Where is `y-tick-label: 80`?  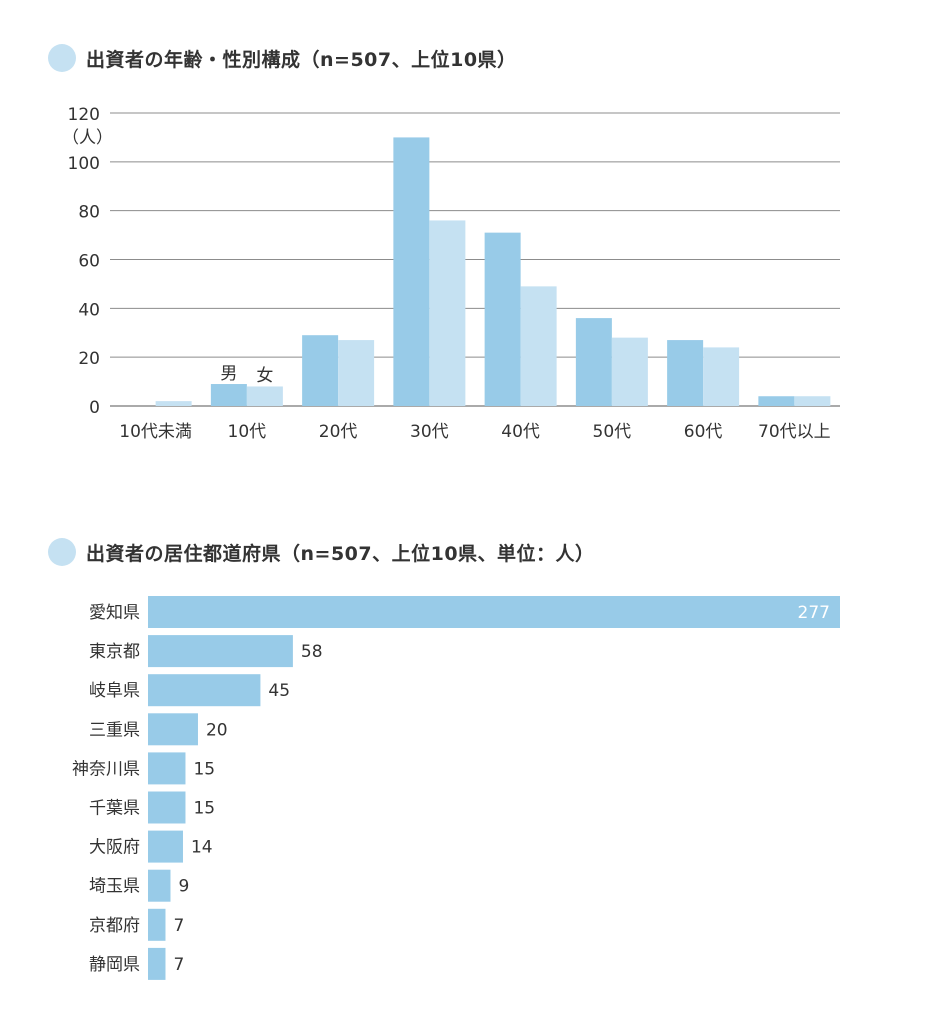 y-tick-label: 80 is located at coordinates (89, 213).